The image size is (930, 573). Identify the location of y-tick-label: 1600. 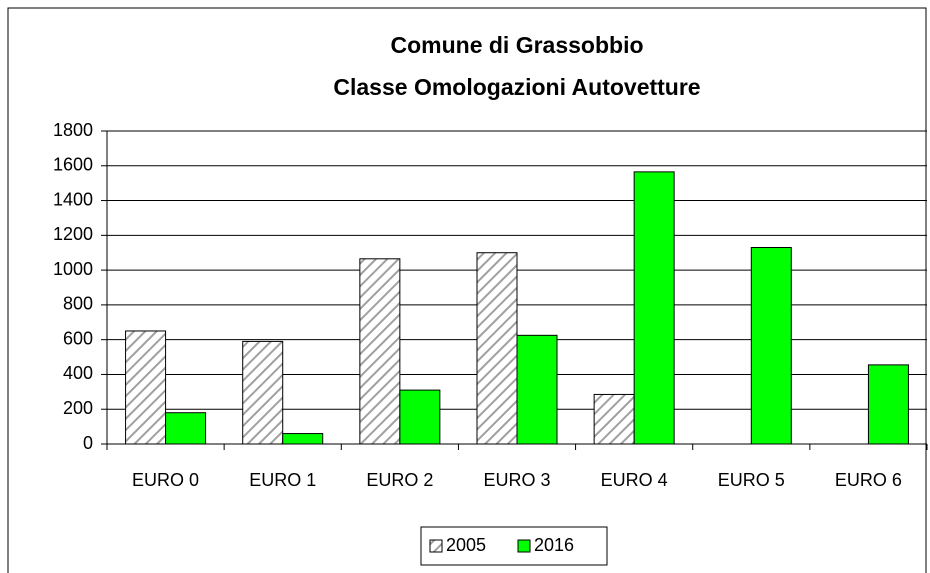
(73, 165).